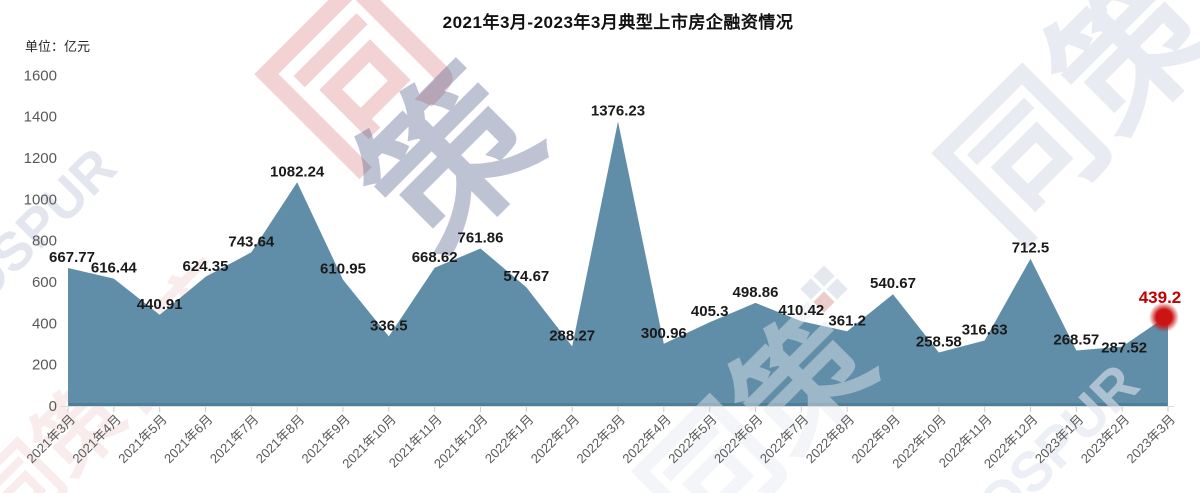  What do you see at coordinates (343, 269) in the screenshot?
I see `data-point-label: 610.95` at bounding box center [343, 269].